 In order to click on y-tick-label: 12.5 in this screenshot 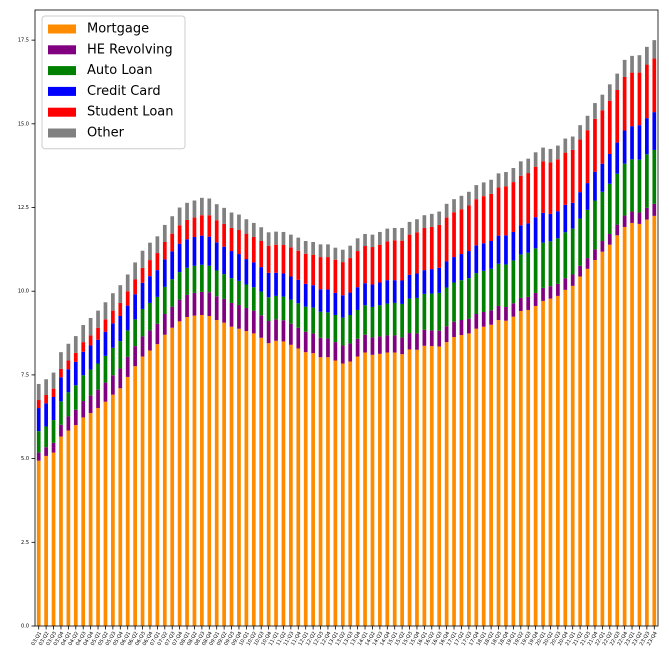, I will do `click(23, 208)`.